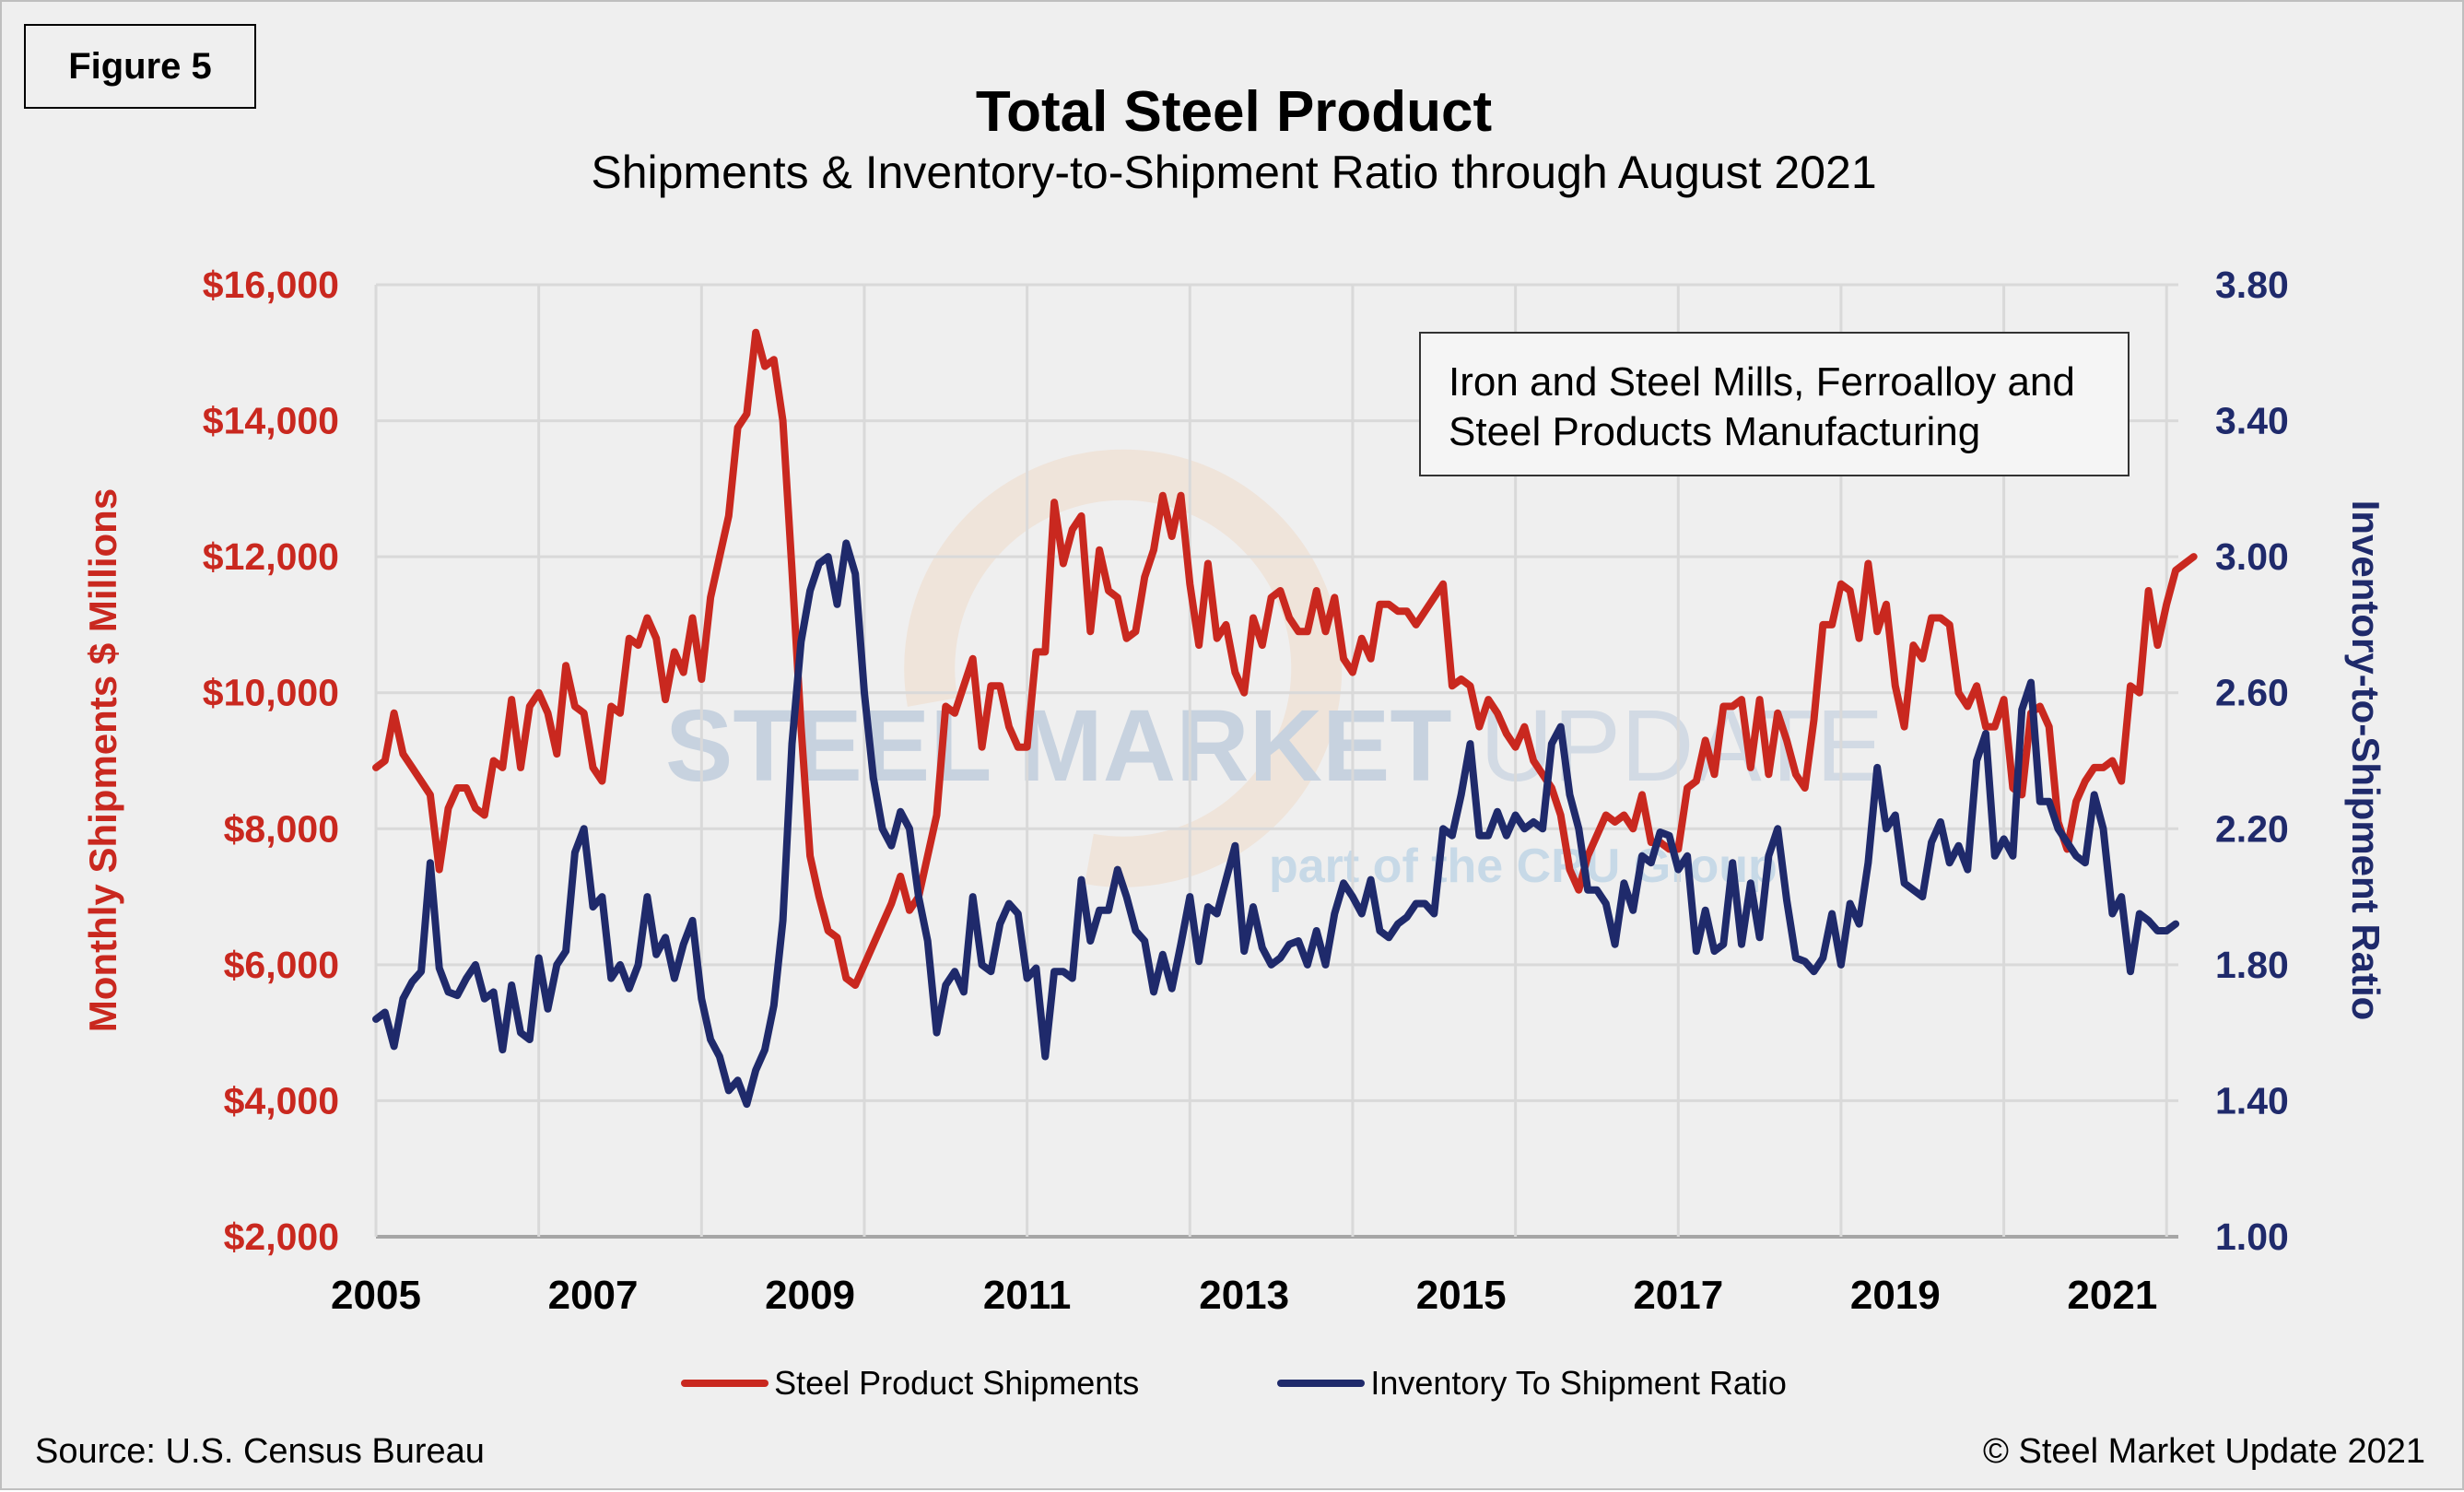 Image resolution: width=2464 pixels, height=1492 pixels. Describe the element at coordinates (593, 1296) in the screenshot. I see `x-tick-label: 2007` at that location.